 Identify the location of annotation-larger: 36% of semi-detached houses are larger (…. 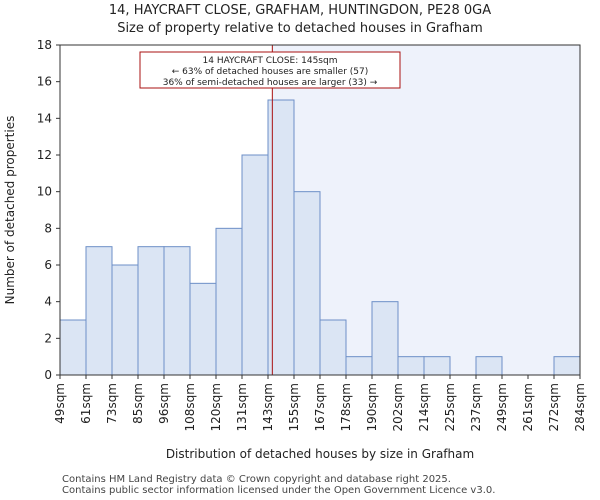
(270, 83).